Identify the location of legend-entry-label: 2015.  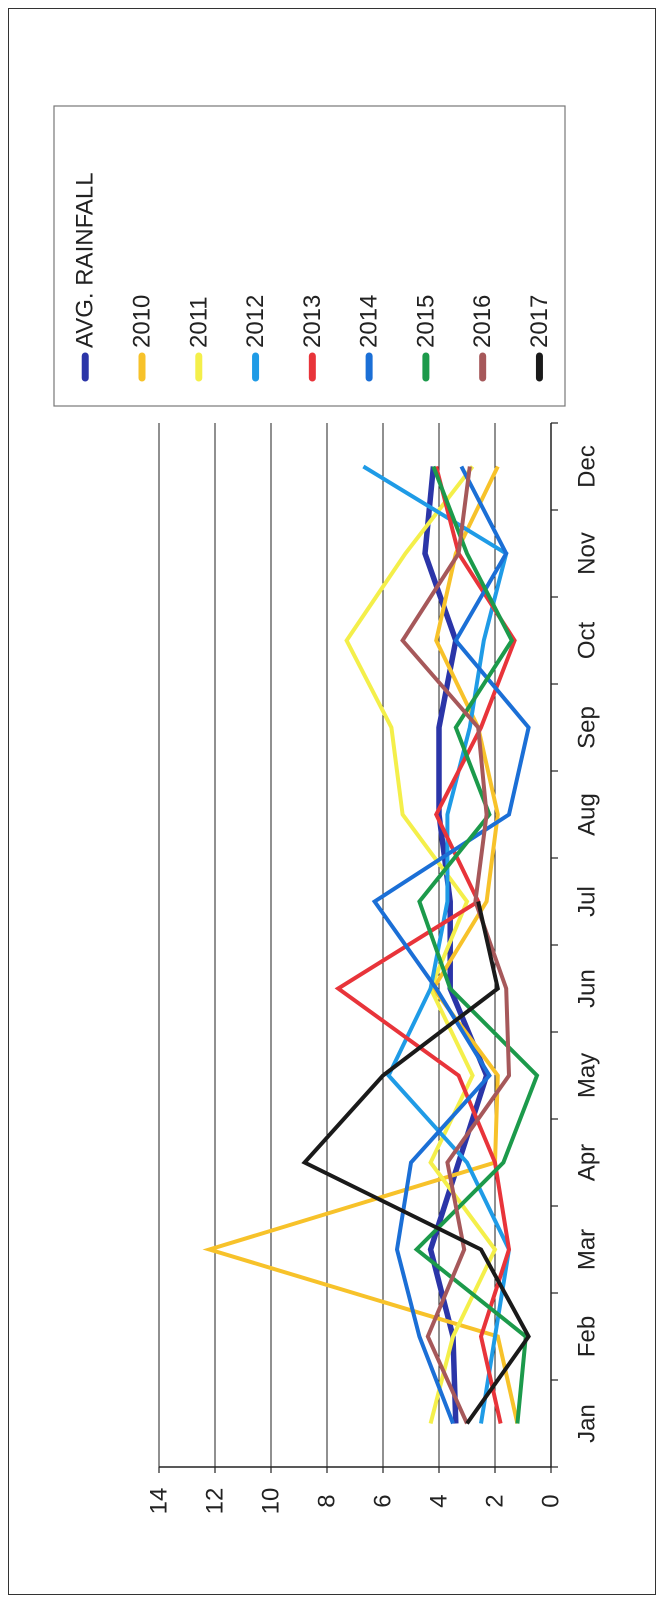
(425, 321).